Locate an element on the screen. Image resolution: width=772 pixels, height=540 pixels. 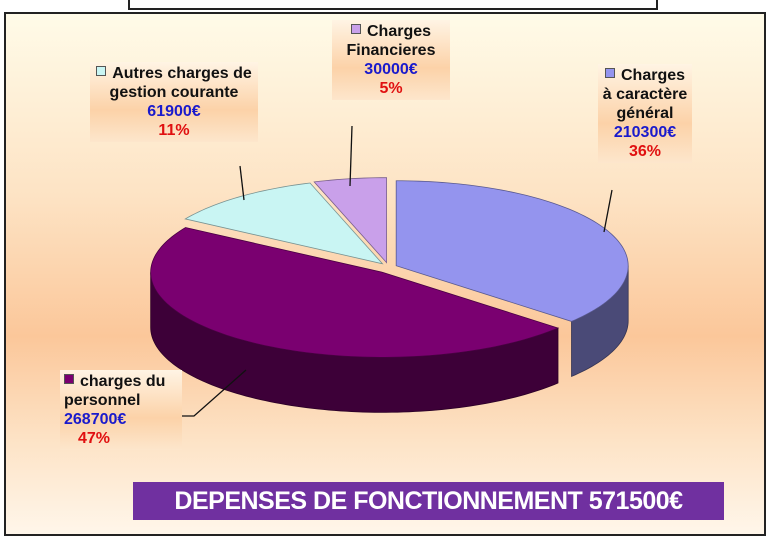
legend-entry: Autres charges de gestion courante is located at coordinates (174, 83).